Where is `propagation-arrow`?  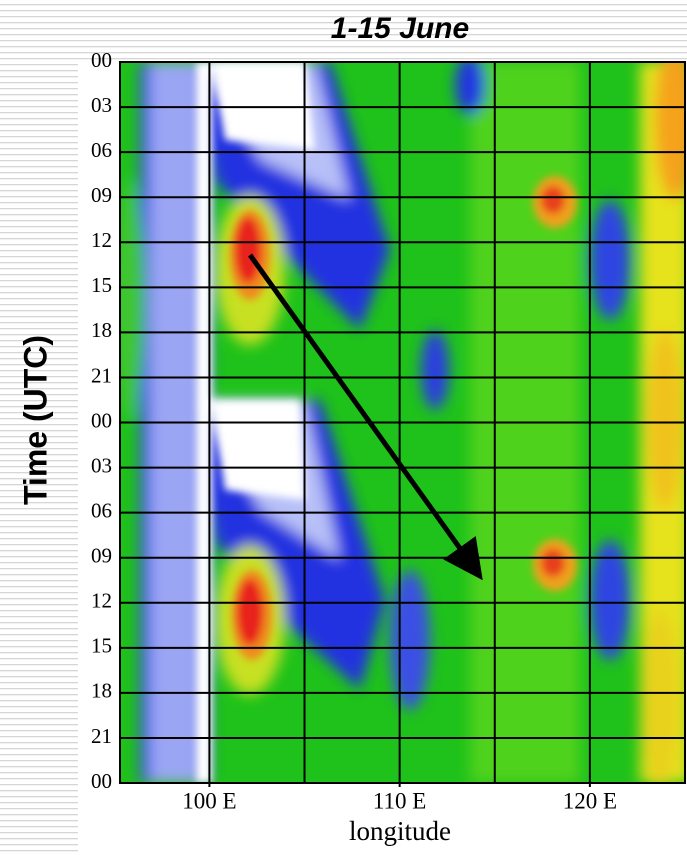
propagation-arrow is located at coordinates (365, 417).